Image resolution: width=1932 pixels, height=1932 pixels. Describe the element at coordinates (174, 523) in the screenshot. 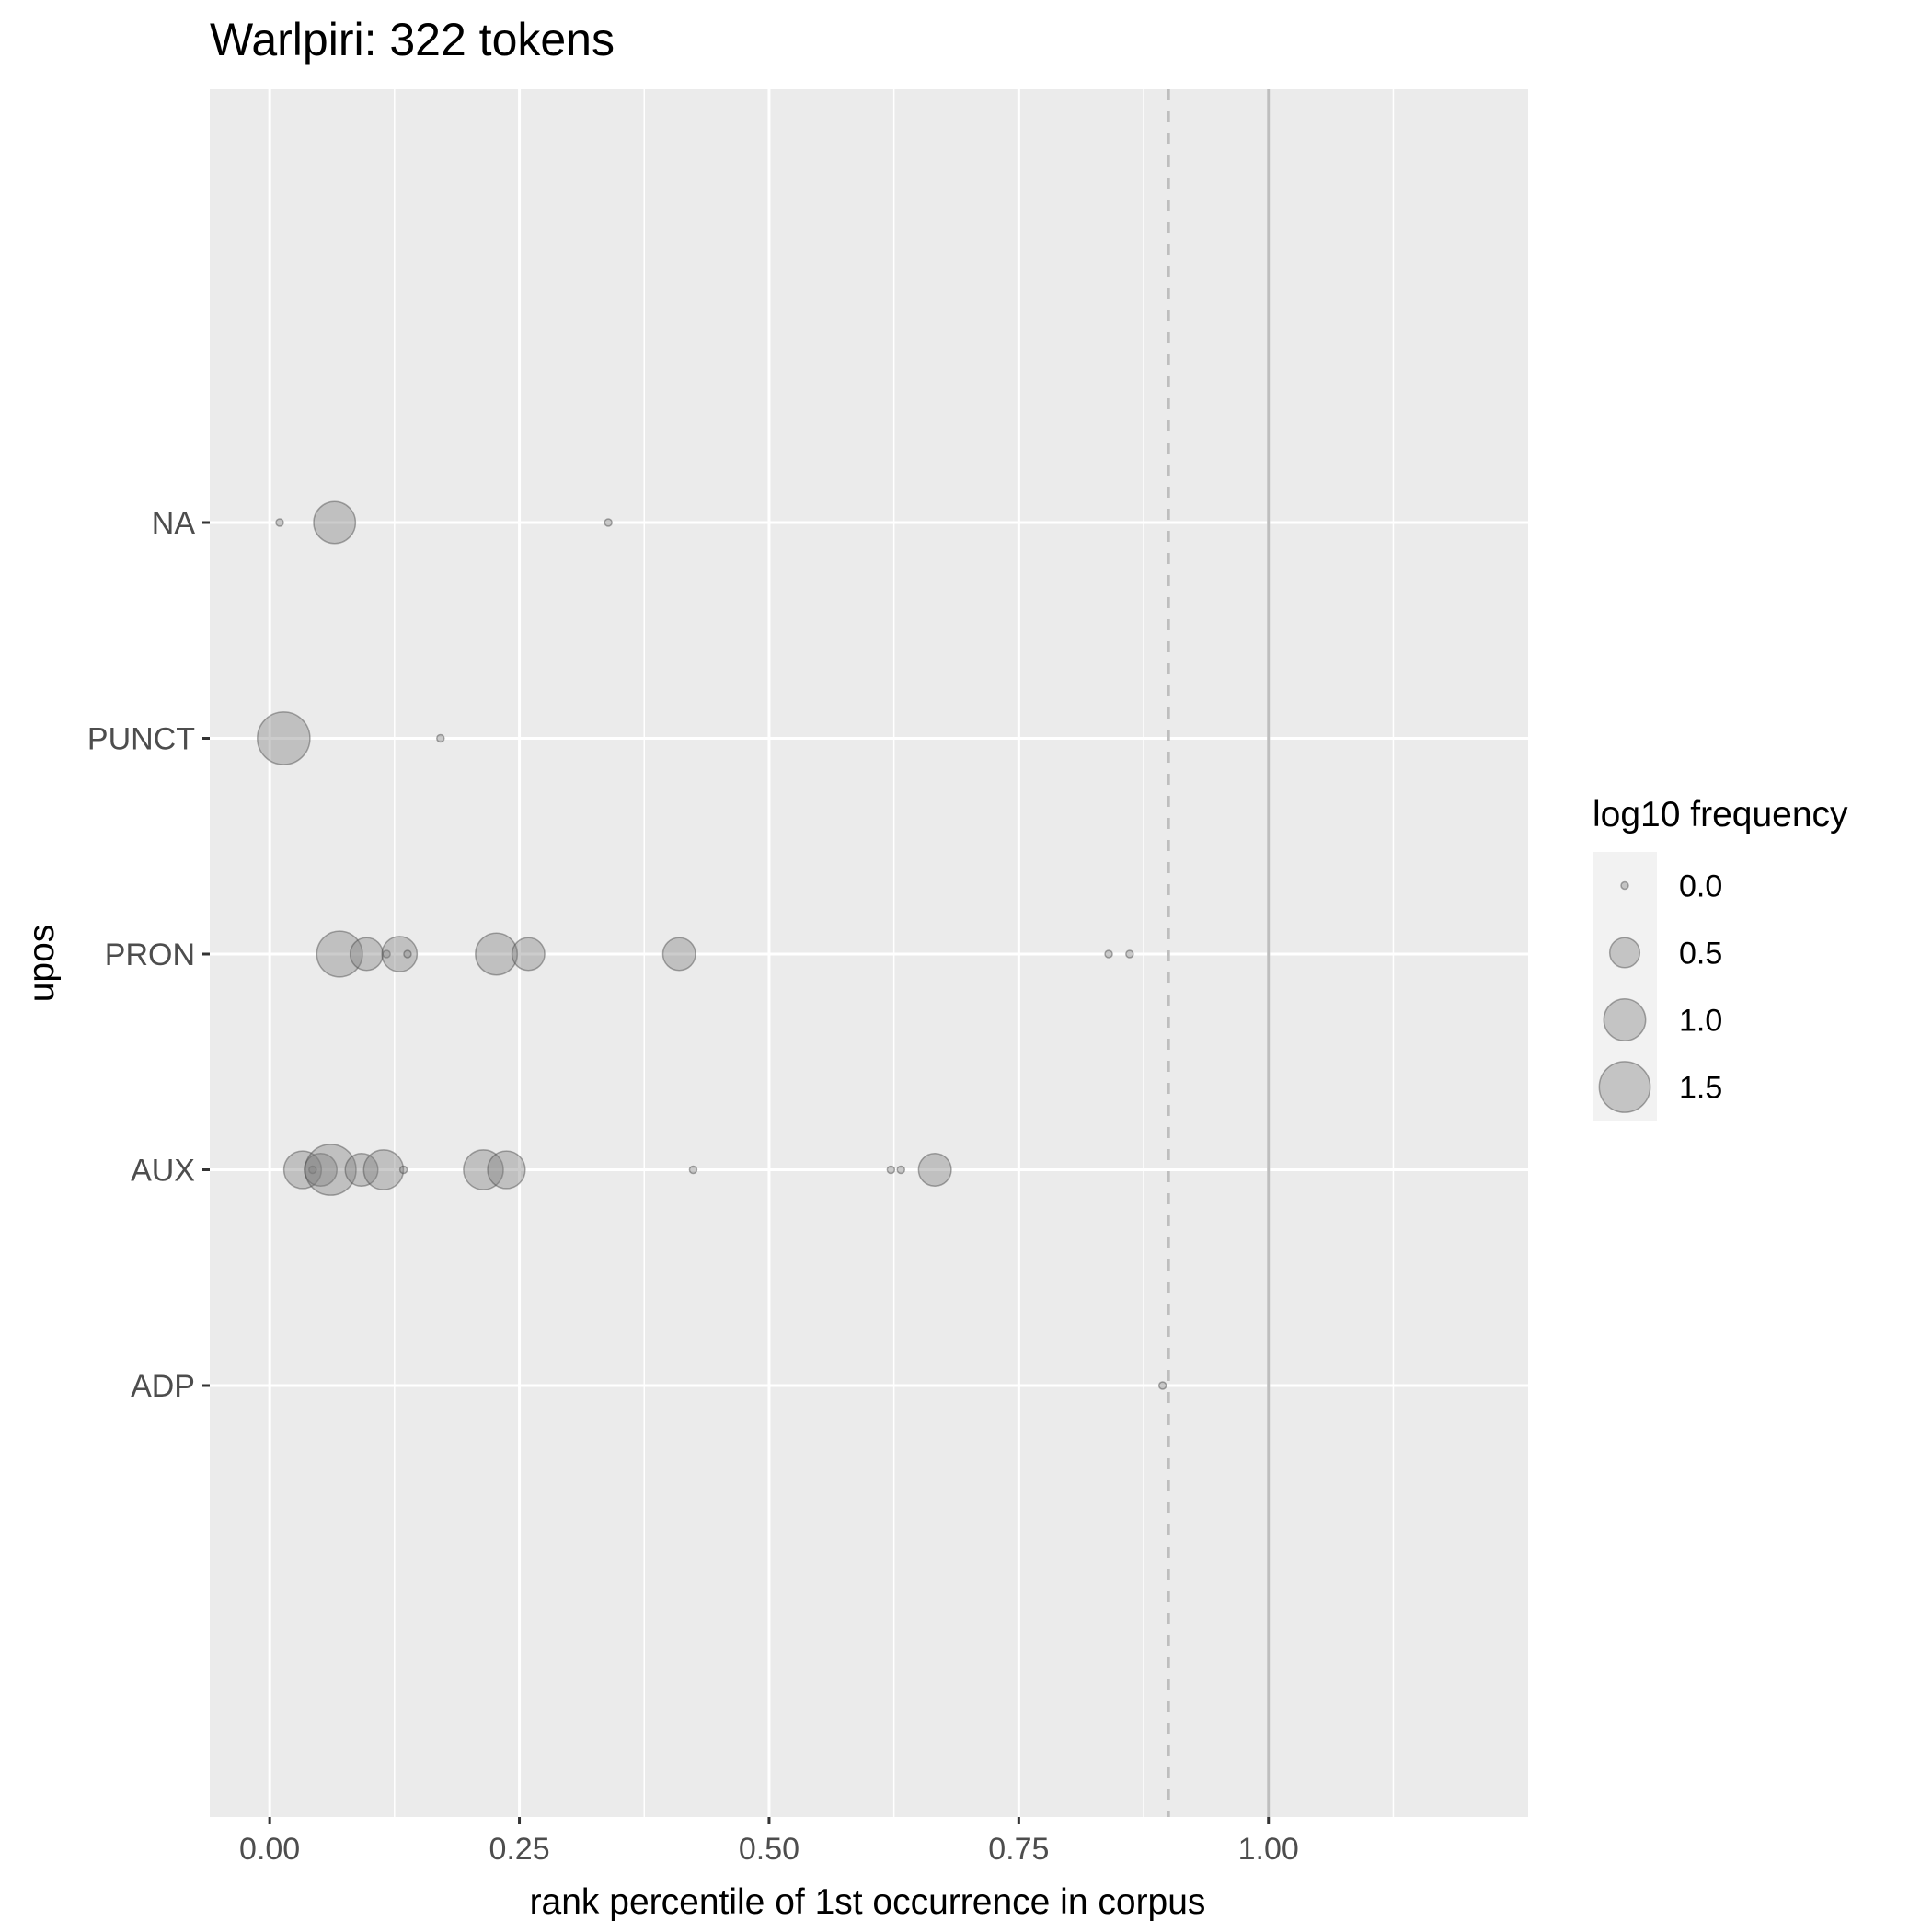

I see `y-tick-label: NA` at that location.